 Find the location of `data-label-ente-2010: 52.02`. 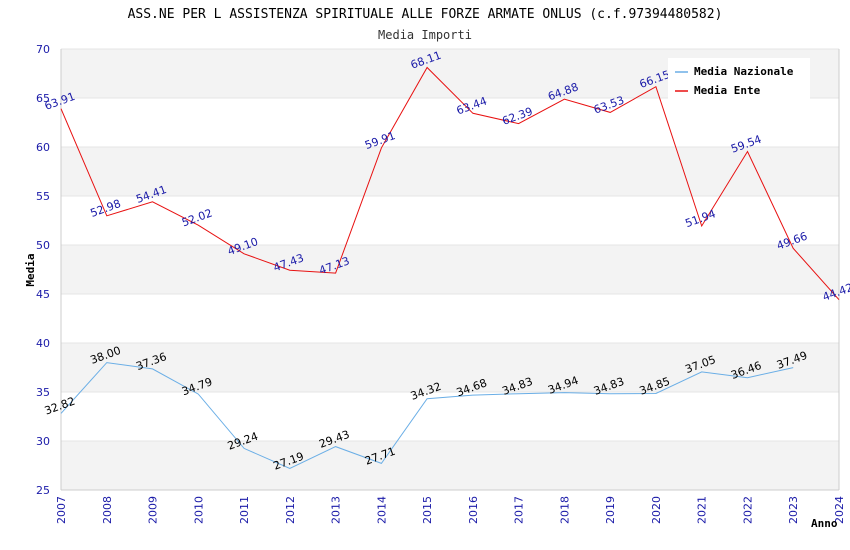

data-label-ente-2010: 52.02 is located at coordinates (197, 217).